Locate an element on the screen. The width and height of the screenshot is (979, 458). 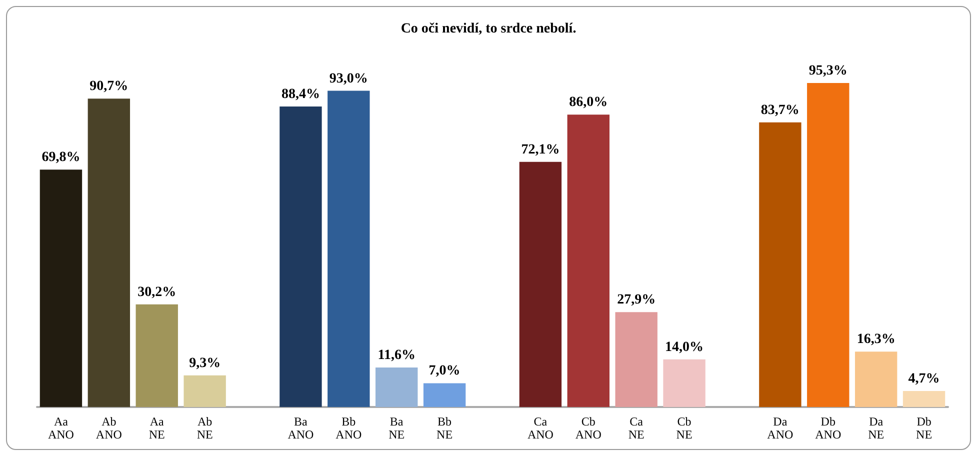
x-tick-label: Ba ANO is located at coordinates (301, 428).